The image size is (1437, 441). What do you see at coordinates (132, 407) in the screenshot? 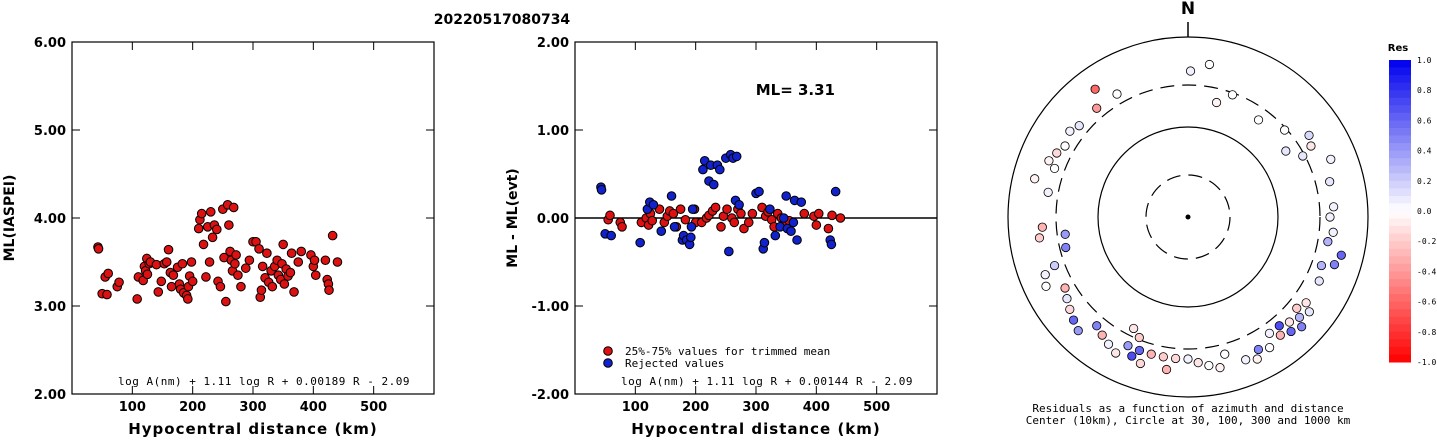
I see `x-tick-label: 100` at bounding box center [132, 407].